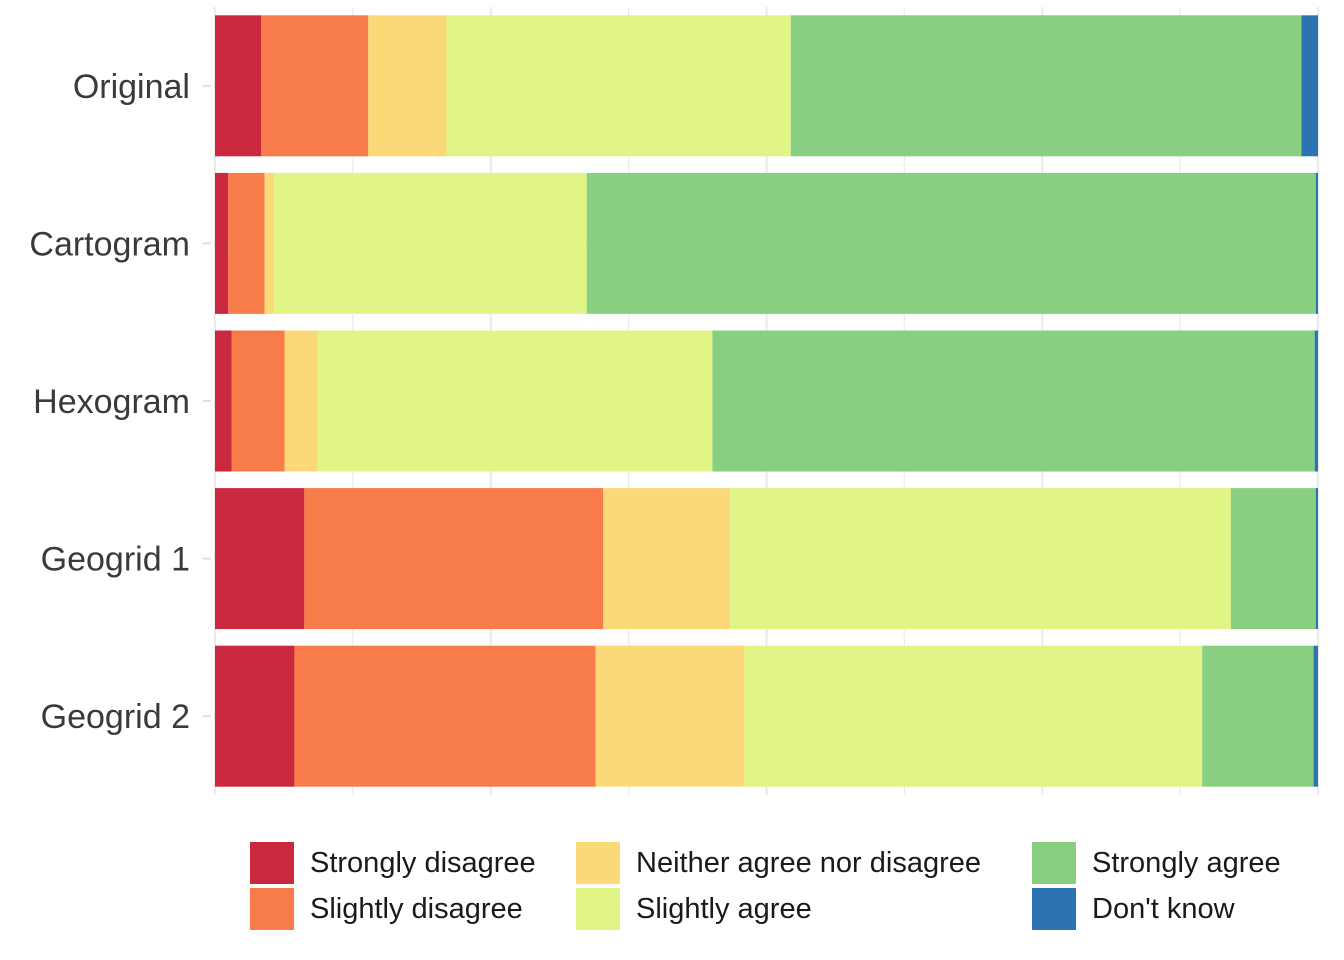  I want to click on legend-item: Don't know, so click(1182, 909).